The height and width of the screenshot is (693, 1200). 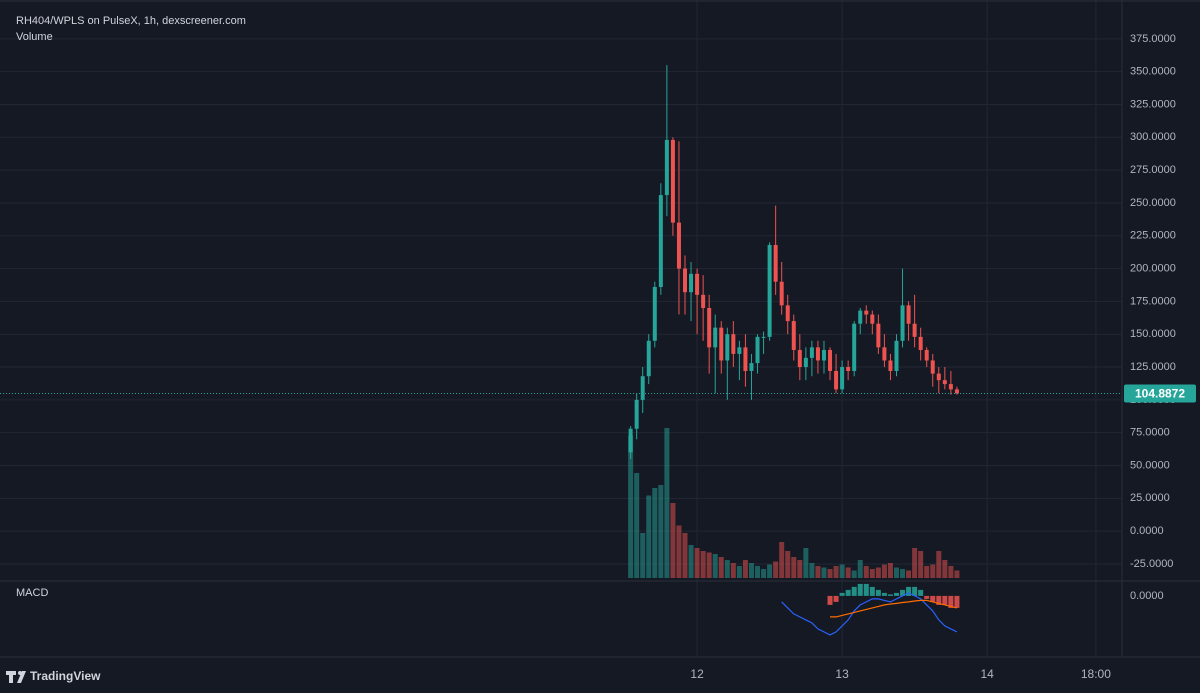 What do you see at coordinates (869, 614) in the screenshot?
I see `macd-line` at bounding box center [869, 614].